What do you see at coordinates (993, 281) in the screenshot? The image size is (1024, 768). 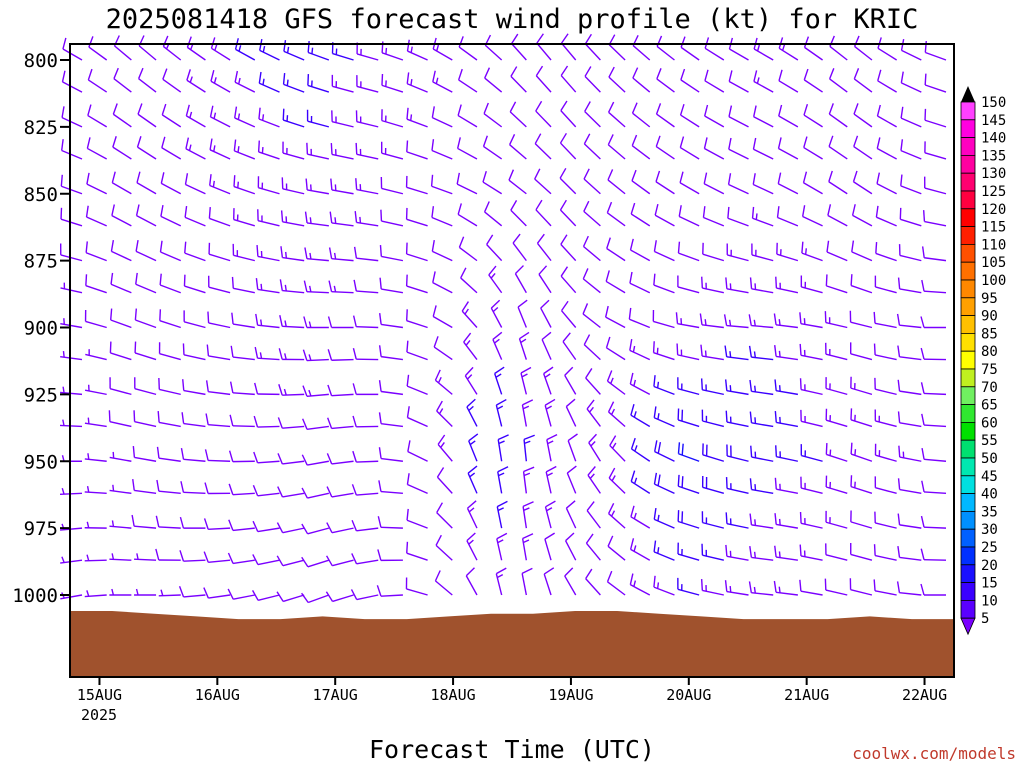 I see `colorbar-label: 100` at bounding box center [993, 281].